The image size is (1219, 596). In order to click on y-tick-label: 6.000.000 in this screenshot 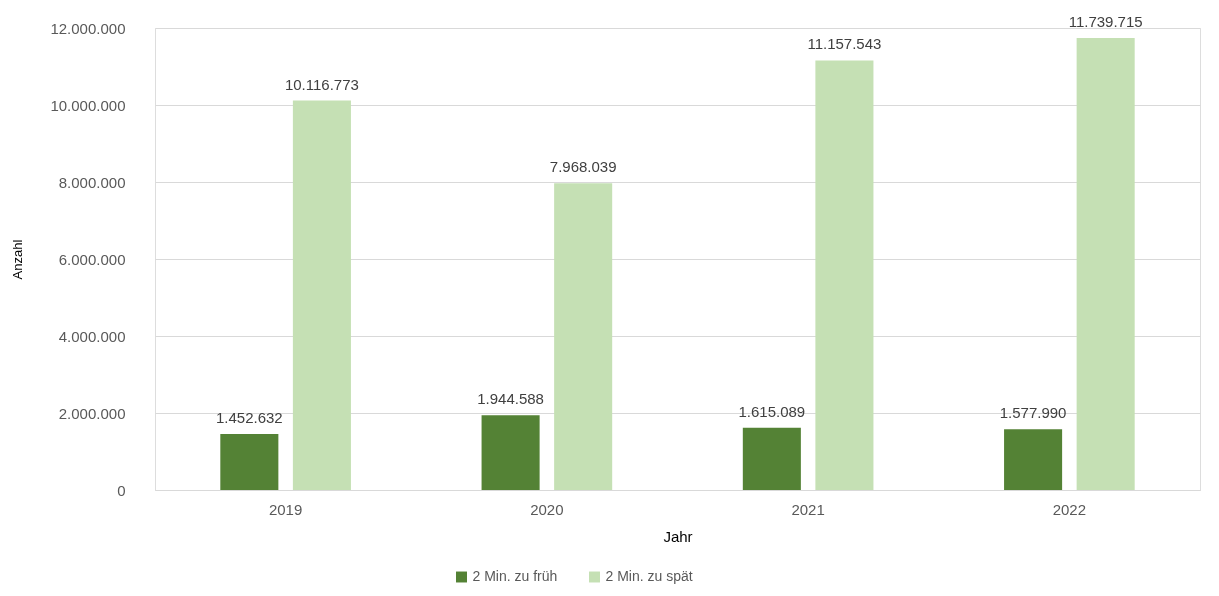, I will do `click(92, 259)`.